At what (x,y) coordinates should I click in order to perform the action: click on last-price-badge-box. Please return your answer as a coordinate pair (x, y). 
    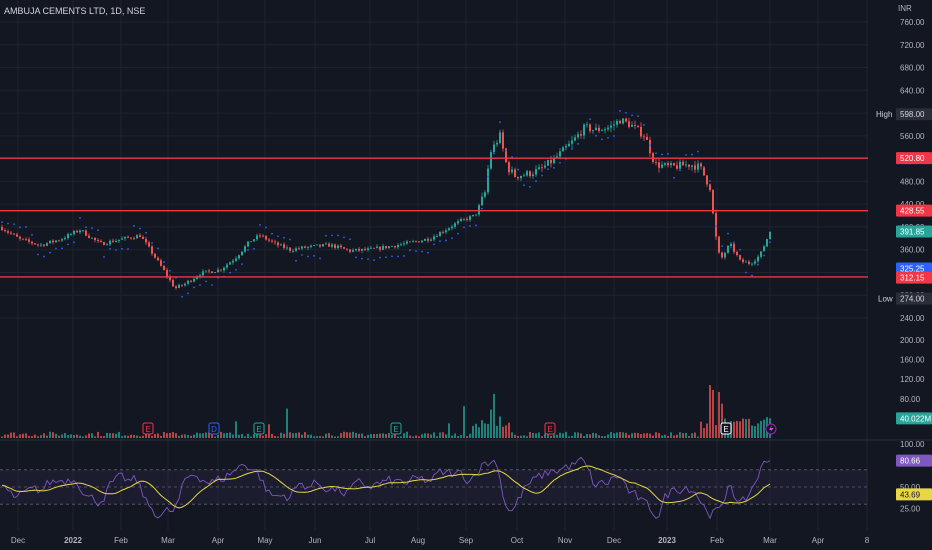
    Looking at the image, I should click on (914, 231).